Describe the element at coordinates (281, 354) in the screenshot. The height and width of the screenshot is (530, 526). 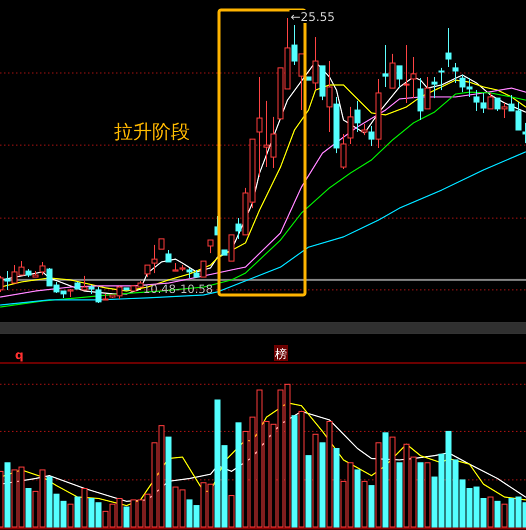
I see `text: 榜` at that location.